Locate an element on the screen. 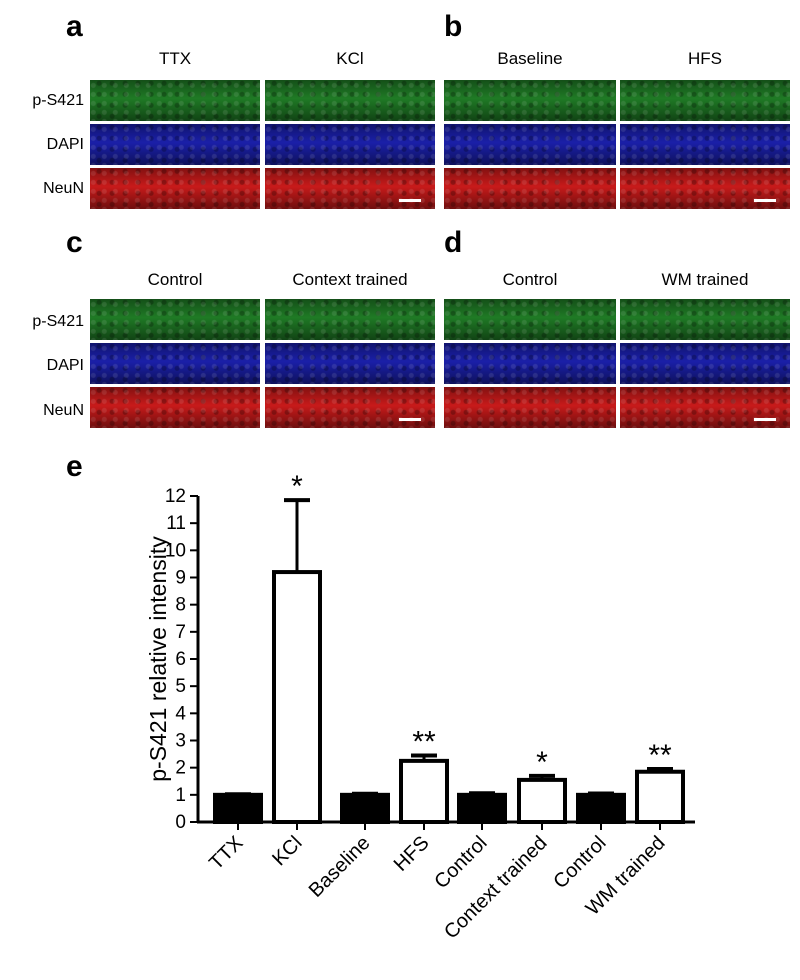 The height and width of the screenshot is (980, 800). col-title-c-2: Context trained is located at coordinates (350, 279).